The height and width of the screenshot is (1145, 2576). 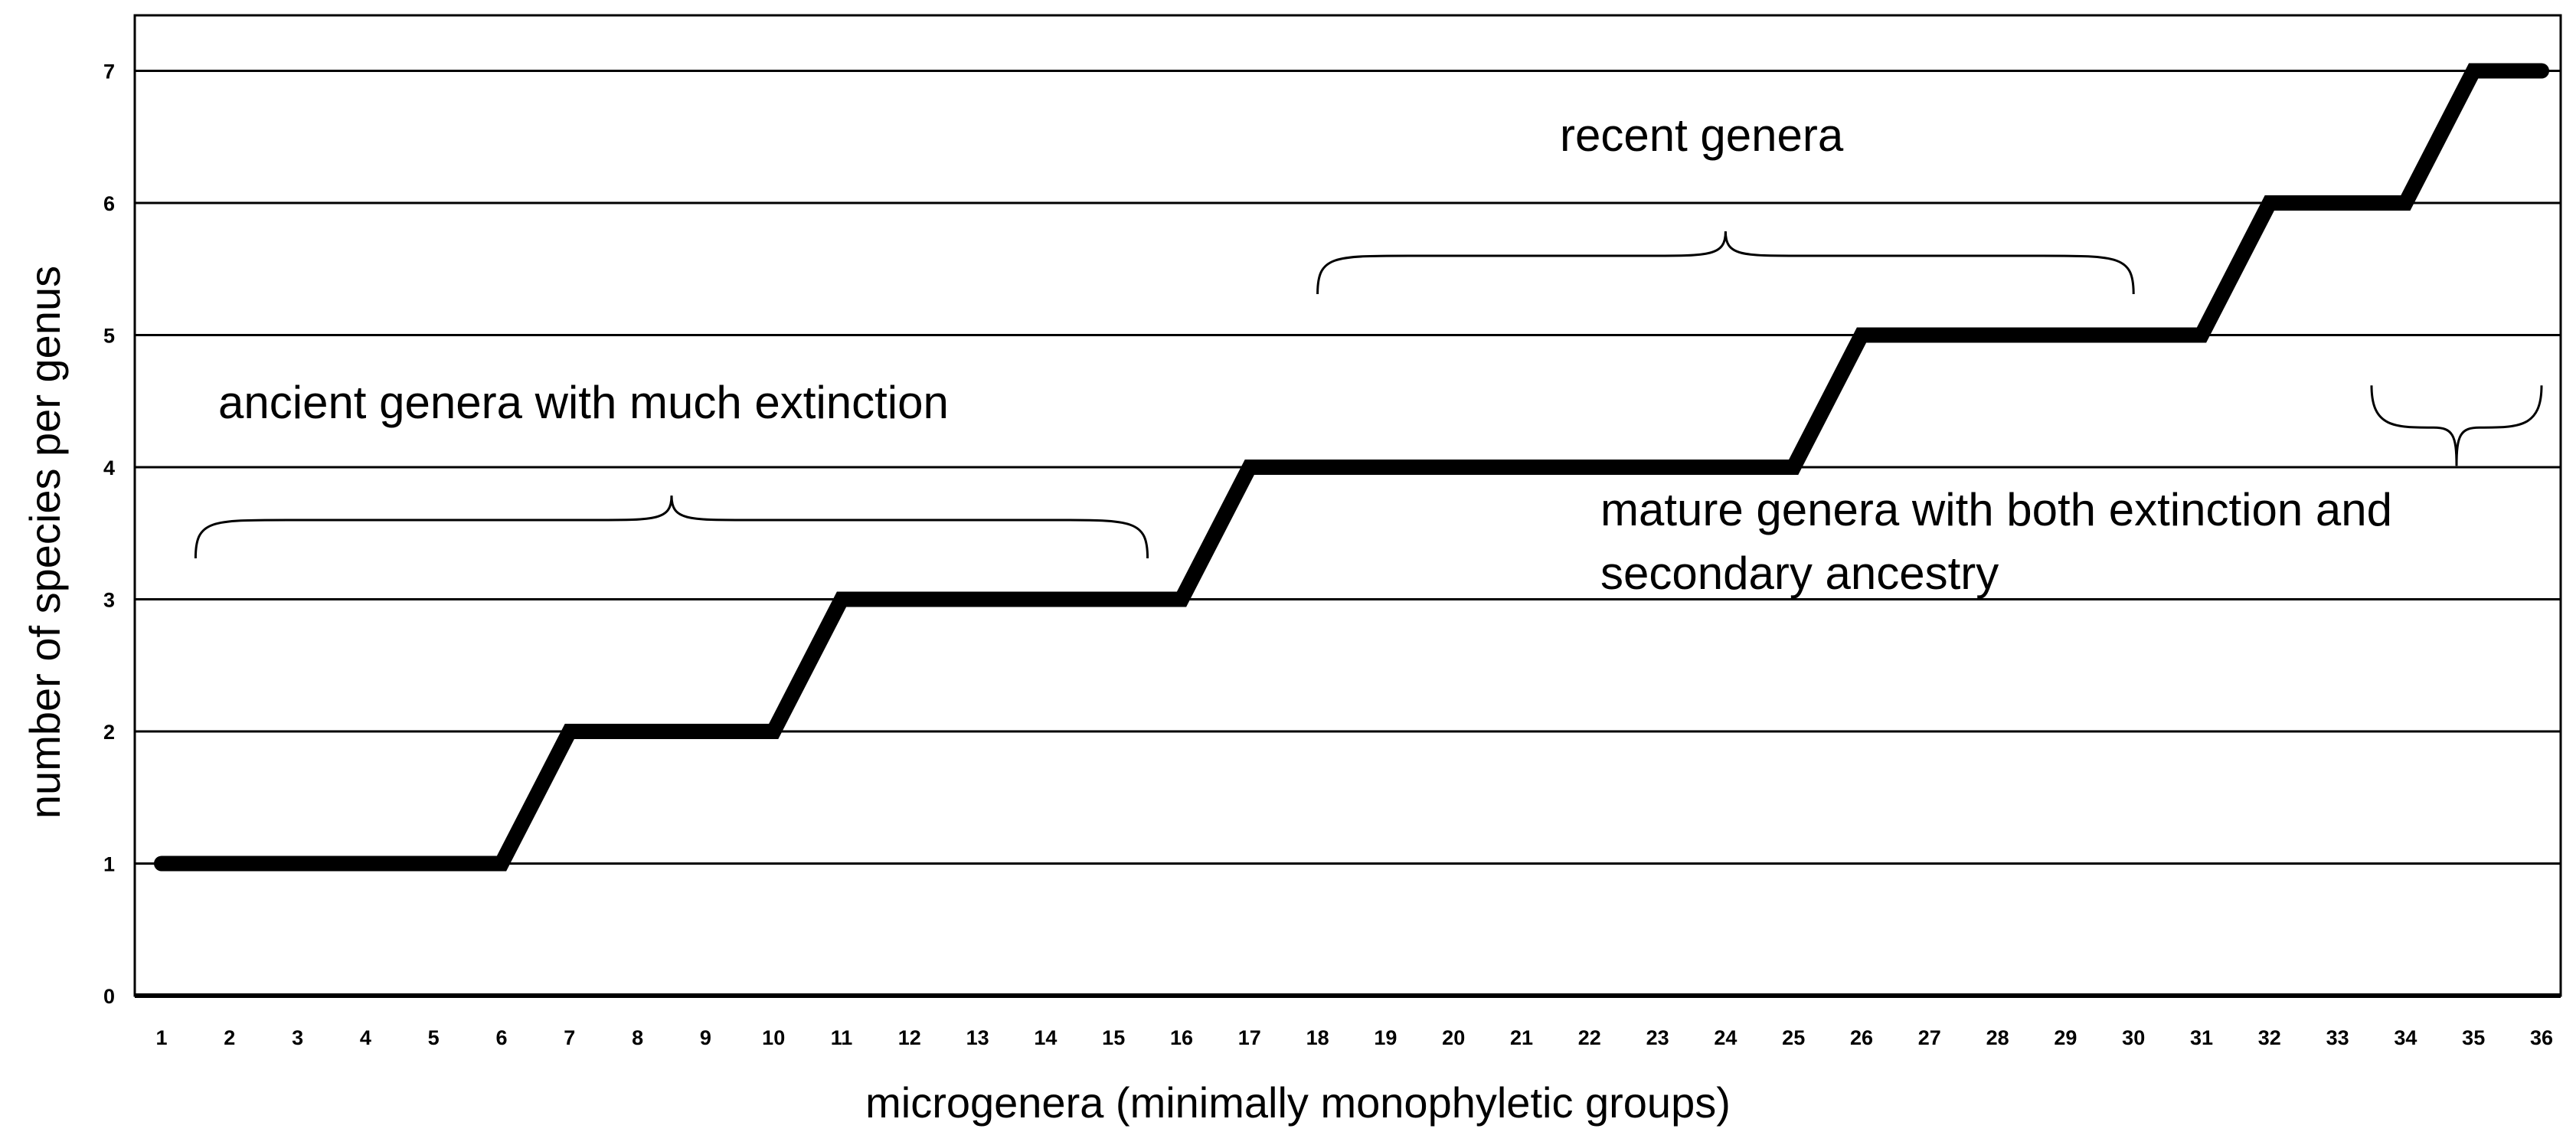 What do you see at coordinates (842, 1037) in the screenshot?
I see `x-tick-label-11: 11` at bounding box center [842, 1037].